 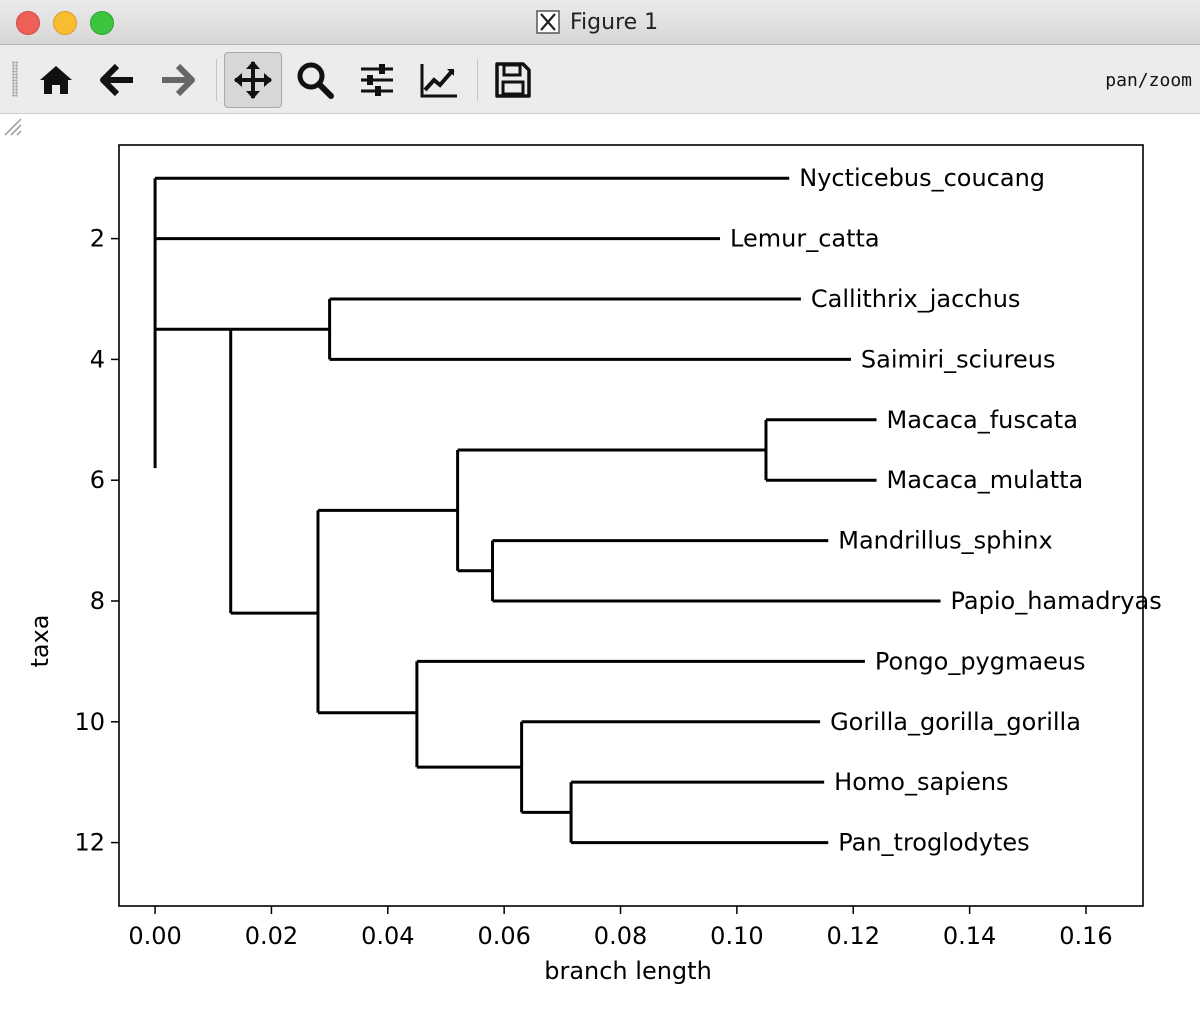 I want to click on leaf-label: Homo_sapiens, so click(x=921, y=782).